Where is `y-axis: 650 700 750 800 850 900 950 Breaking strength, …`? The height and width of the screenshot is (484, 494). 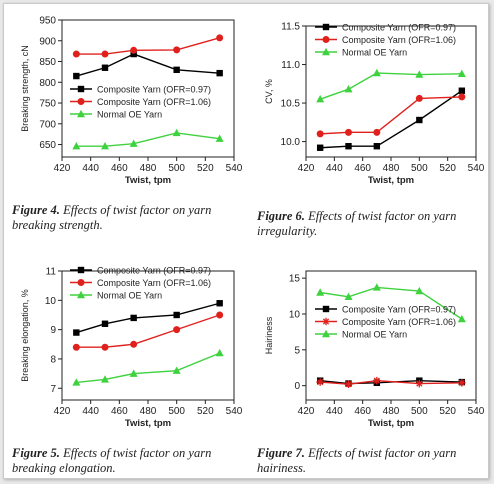 y-axis: 650 700 750 800 850 900 950 Breaking strength, … is located at coordinates (41, 83).